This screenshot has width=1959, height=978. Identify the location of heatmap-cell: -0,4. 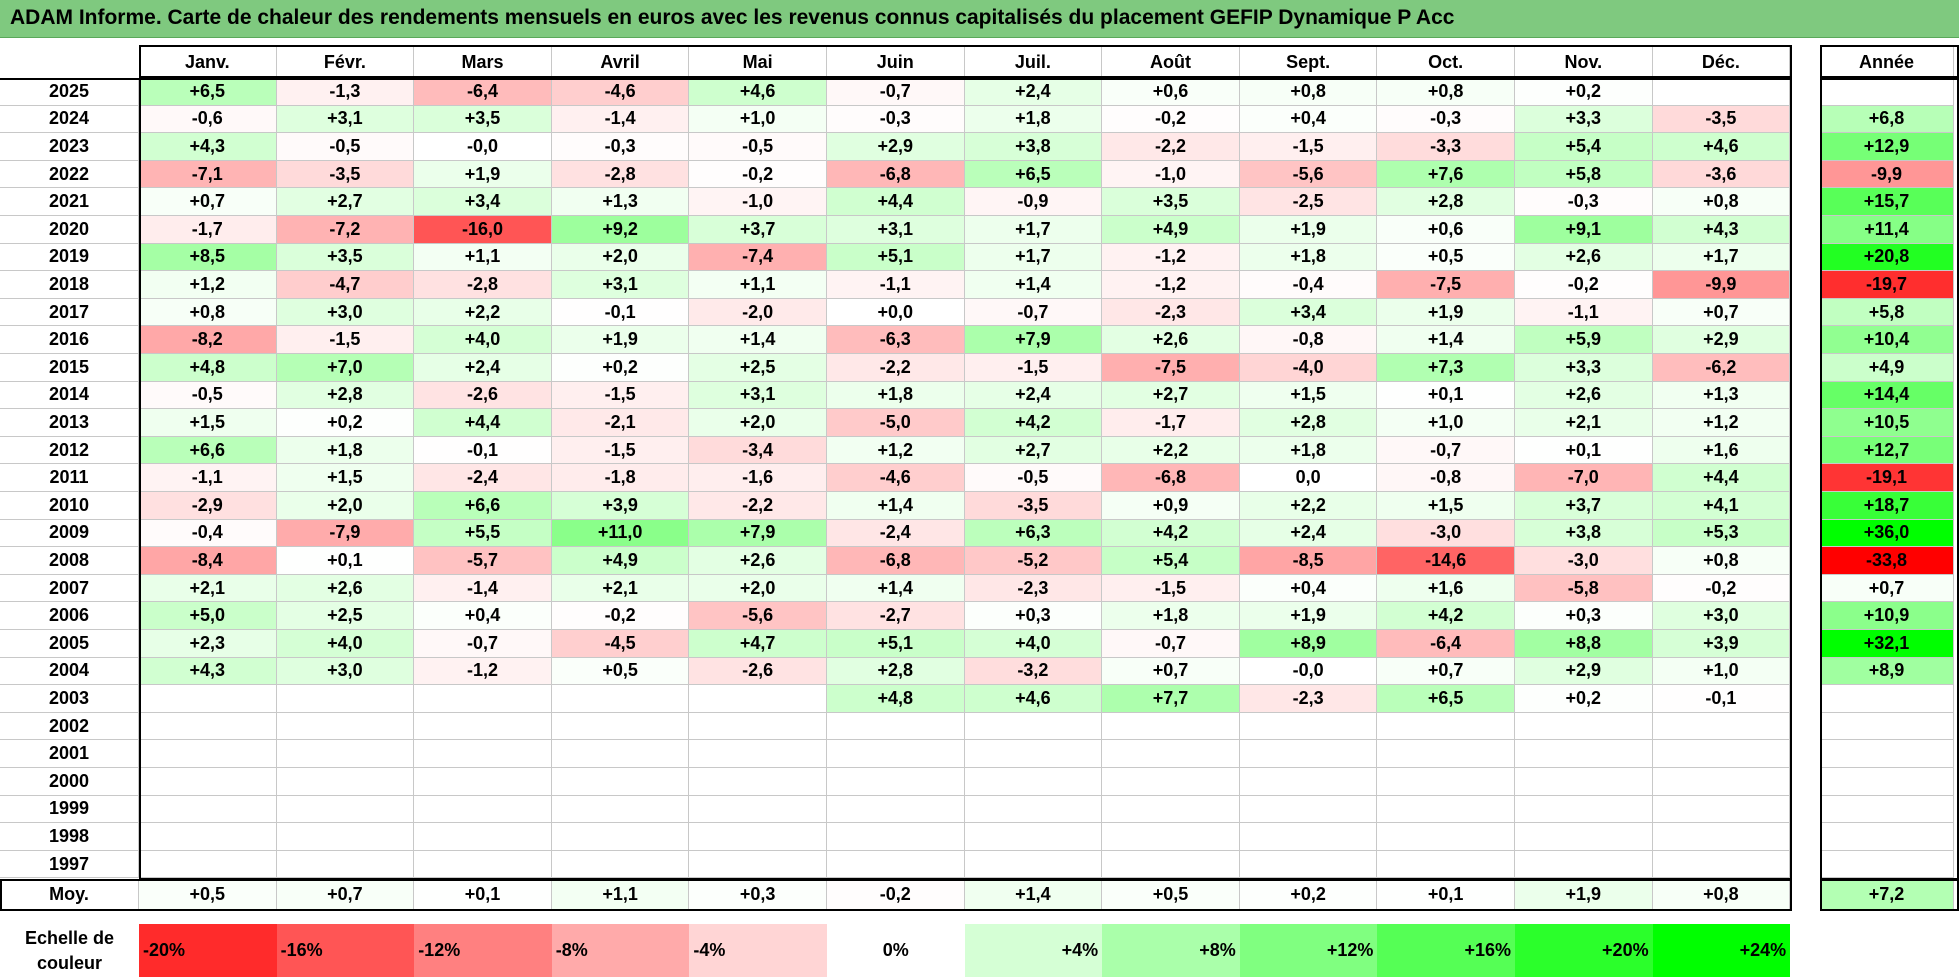
(1308, 285).